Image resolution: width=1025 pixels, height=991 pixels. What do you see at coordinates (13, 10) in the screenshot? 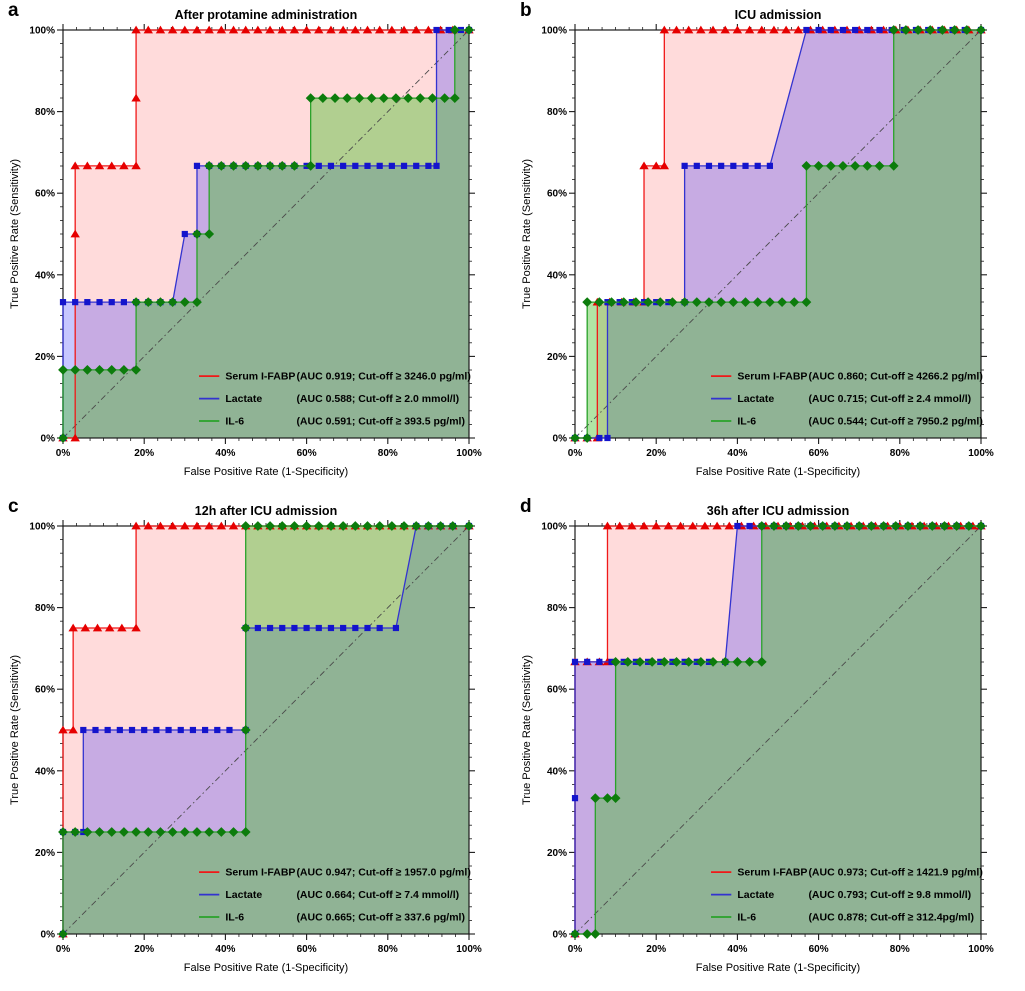
I see `panel-letter-a: a` at bounding box center [13, 10].